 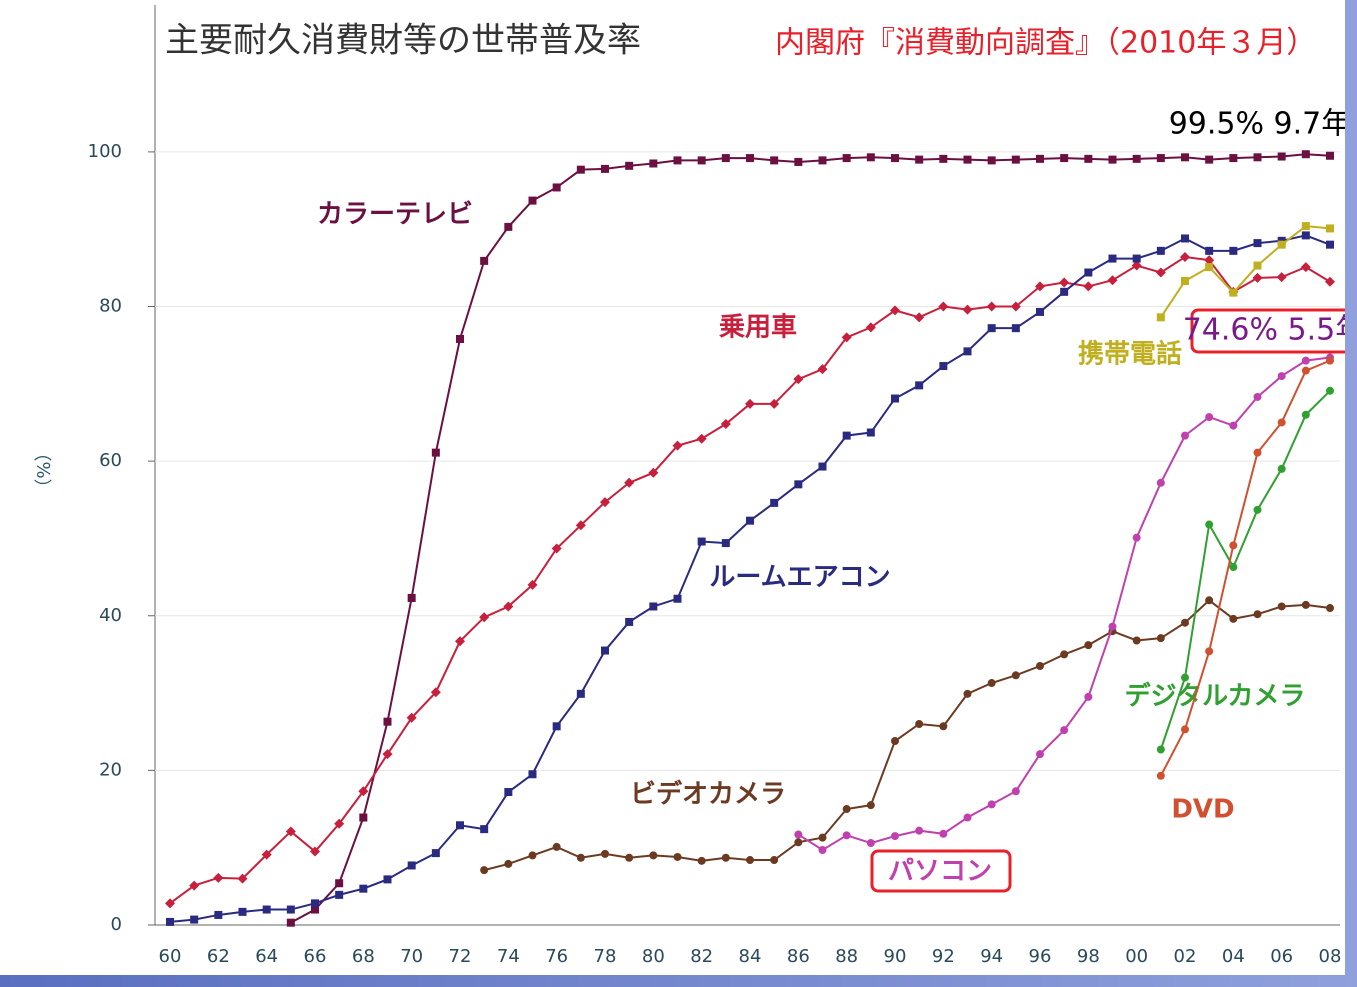 I want to click on x-tick-label: 02, so click(x=1185, y=956).